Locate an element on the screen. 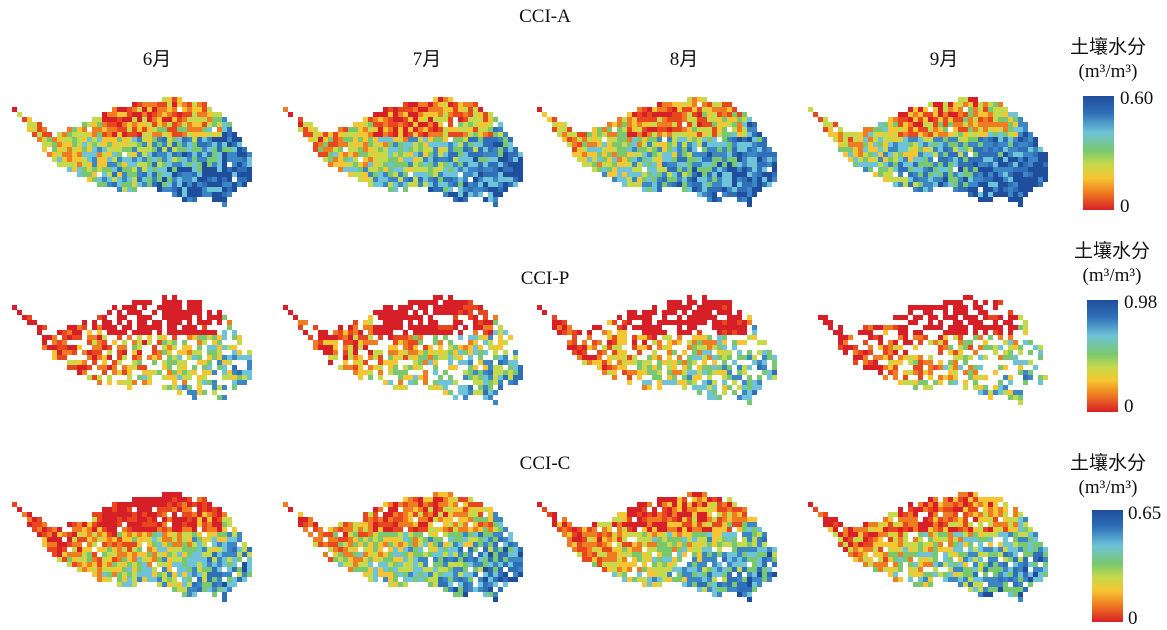 The image size is (1167, 630). legend-unit-cci-c: (m³/m³) is located at coordinates (1108, 487).